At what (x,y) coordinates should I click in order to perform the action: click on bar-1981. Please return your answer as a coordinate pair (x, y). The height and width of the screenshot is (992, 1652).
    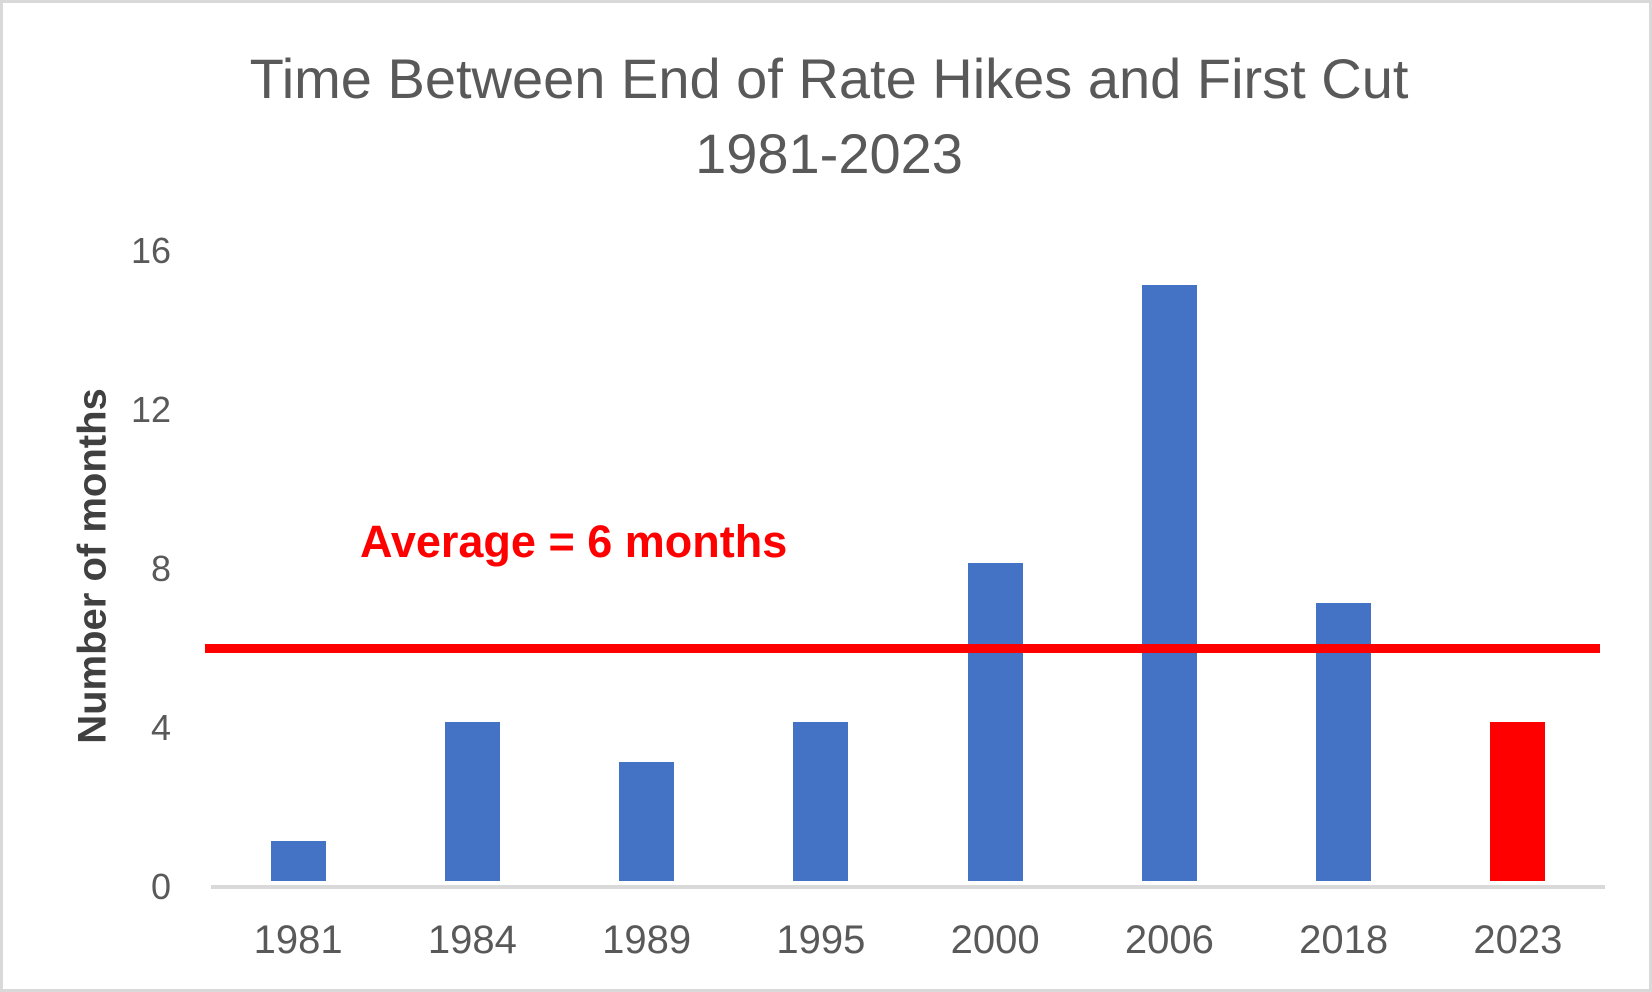
    Looking at the image, I should click on (298, 861).